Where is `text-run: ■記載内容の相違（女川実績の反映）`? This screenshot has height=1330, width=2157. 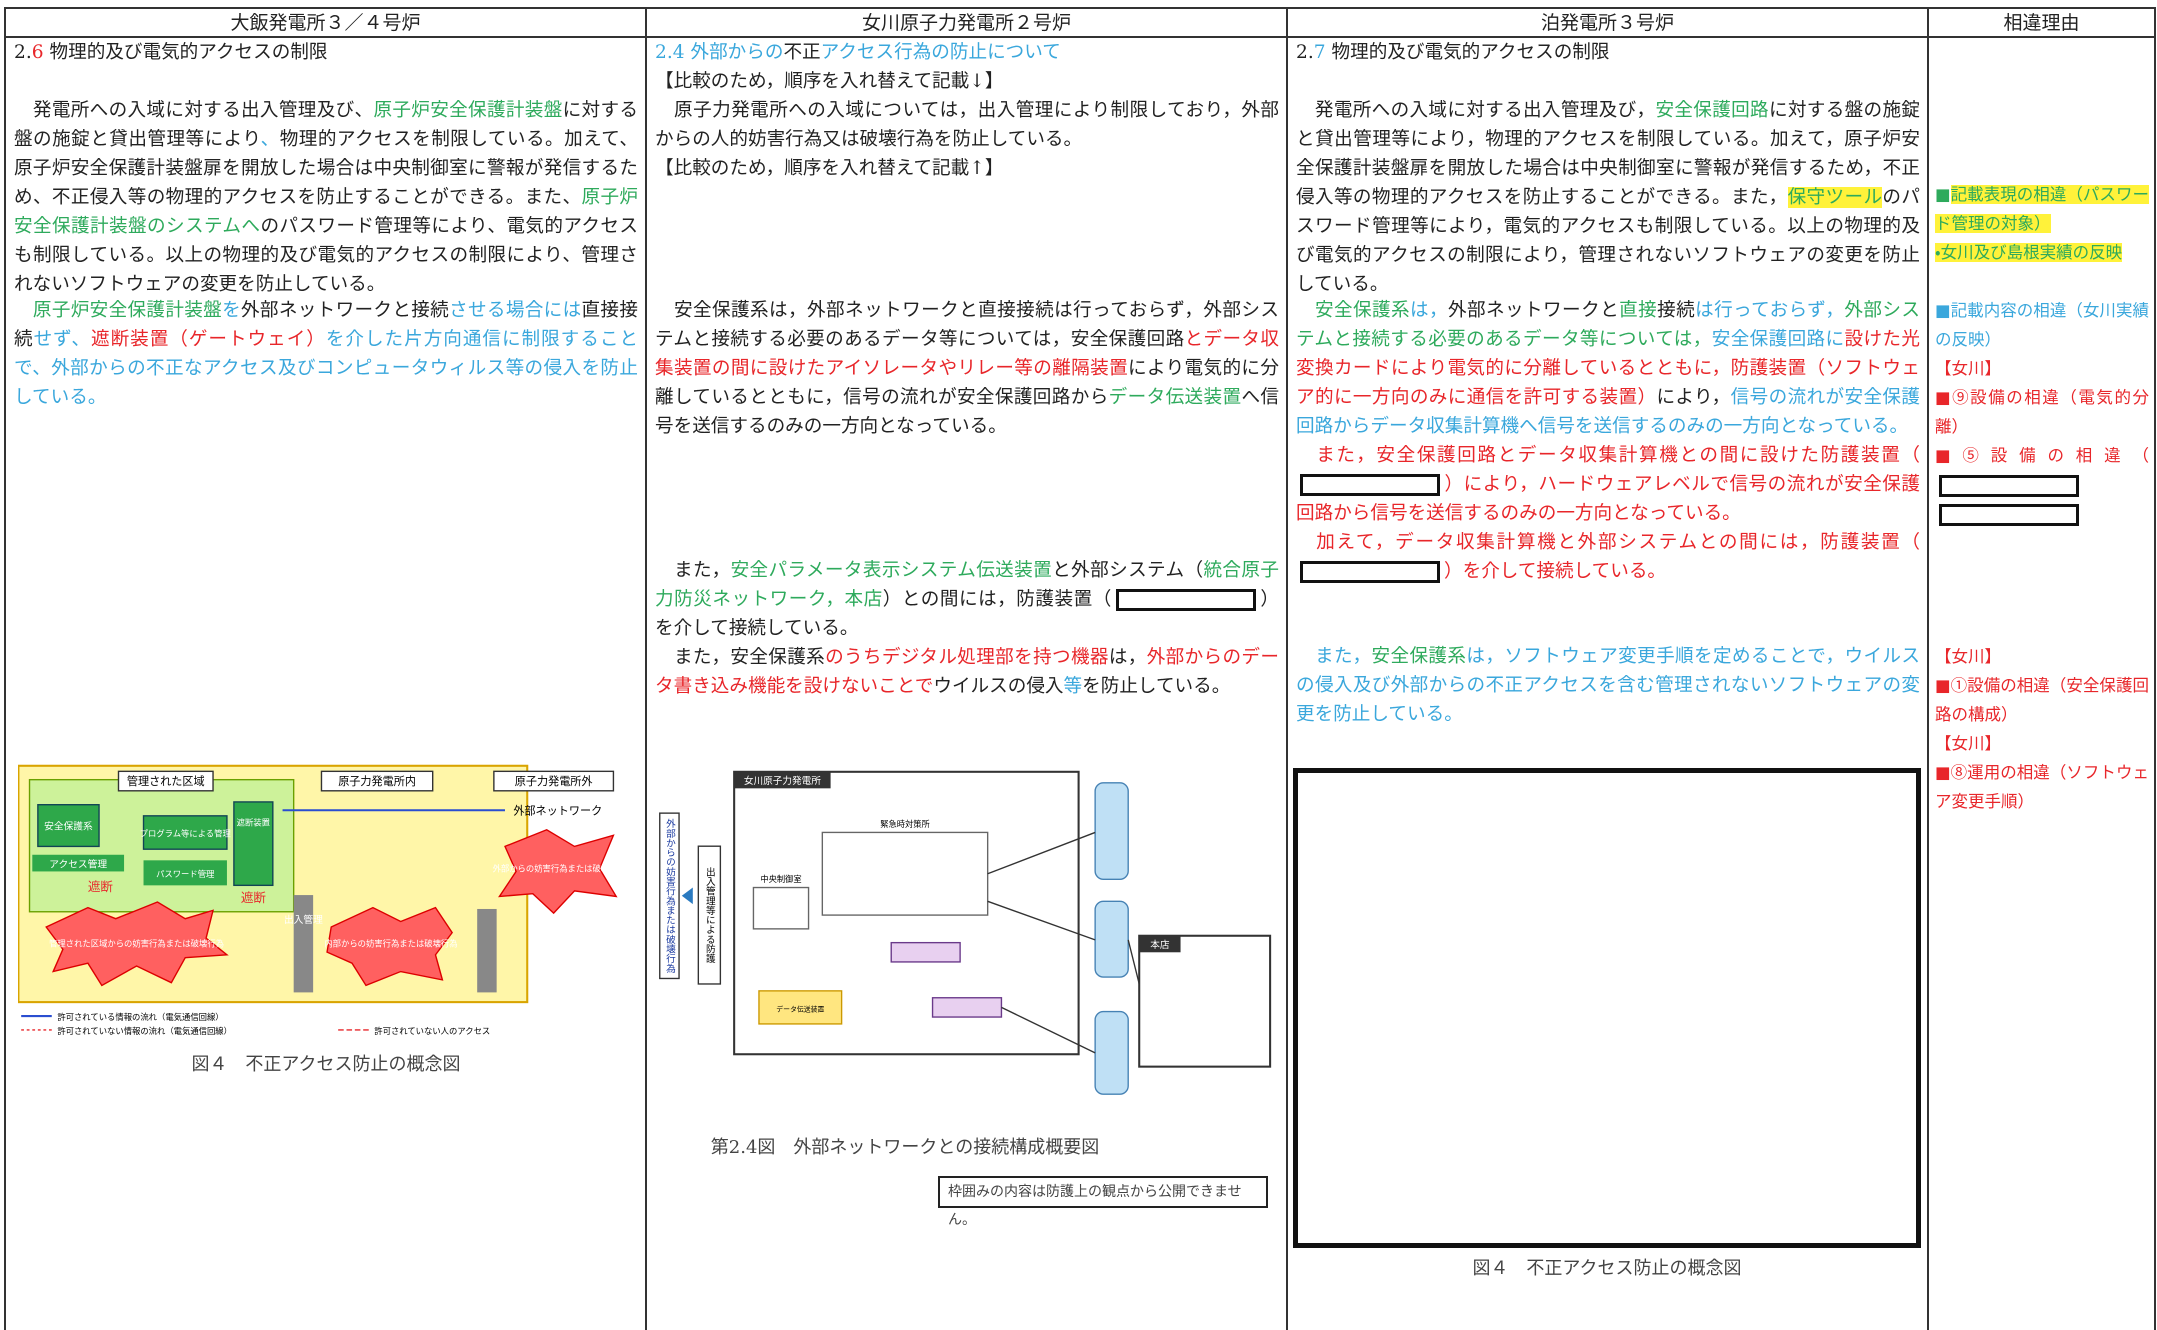
text-run: ■記載内容の相違（女川実績の反映） is located at coordinates (2042, 325).